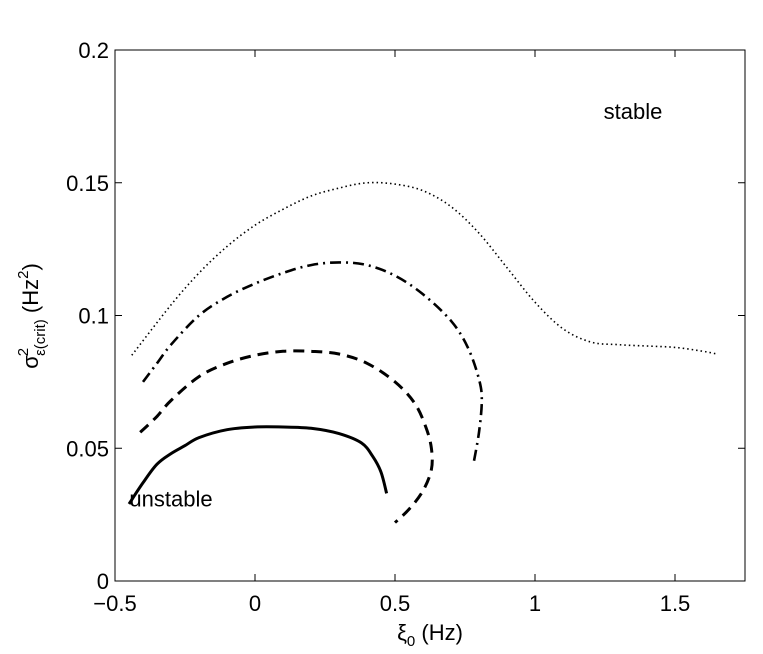 This screenshot has height=654, width=763. I want to click on x-tick-label: −0.5, so click(114, 603).